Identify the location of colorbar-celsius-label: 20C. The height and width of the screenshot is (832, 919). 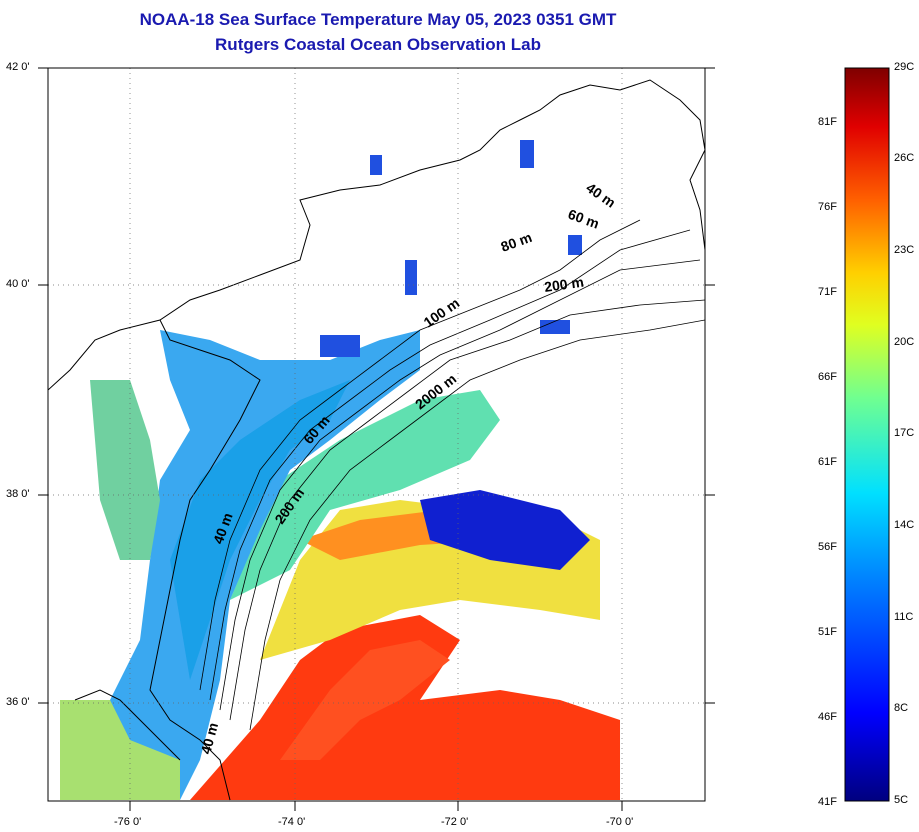
(904, 342).